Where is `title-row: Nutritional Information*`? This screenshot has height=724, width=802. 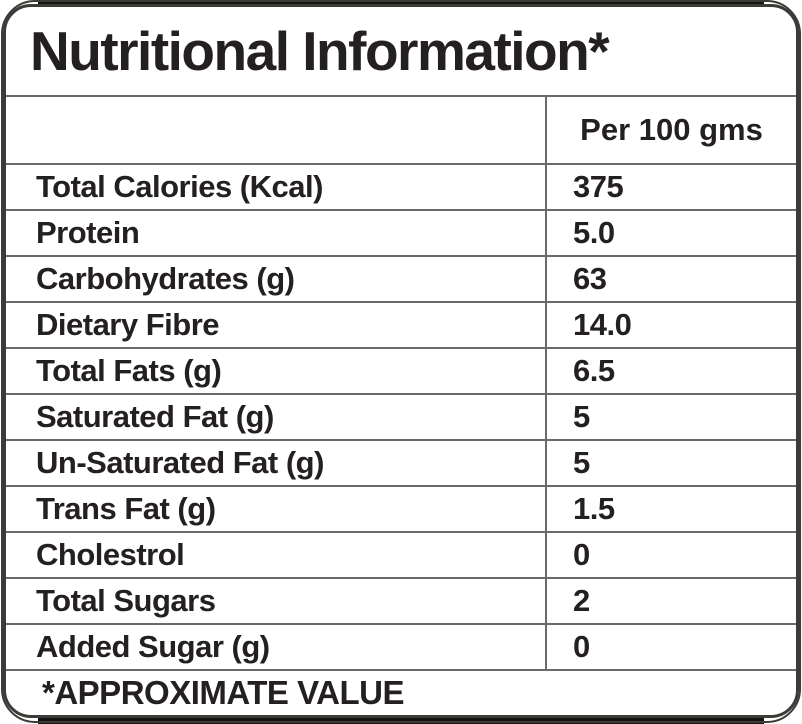 title-row: Nutritional Information* is located at coordinates (401, 51).